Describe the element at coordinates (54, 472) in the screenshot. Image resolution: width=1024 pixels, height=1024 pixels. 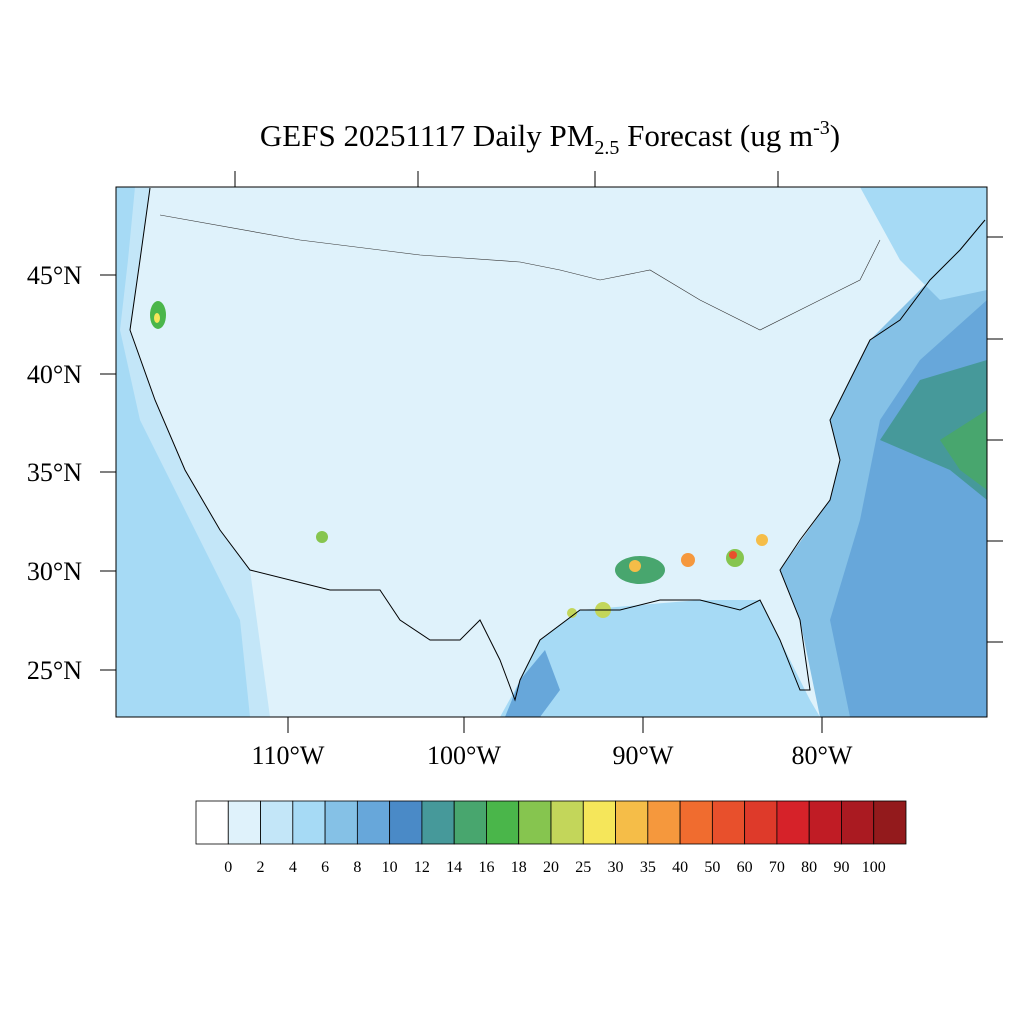
I see `lat-label: 35°N` at that location.